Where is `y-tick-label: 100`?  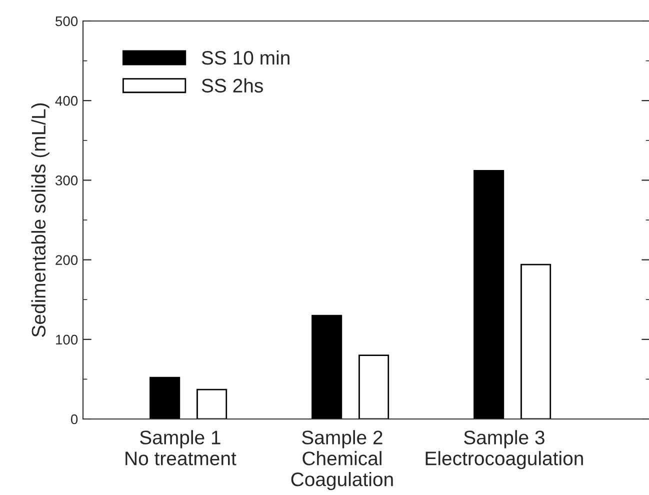
y-tick-label: 100 is located at coordinates (67, 339).